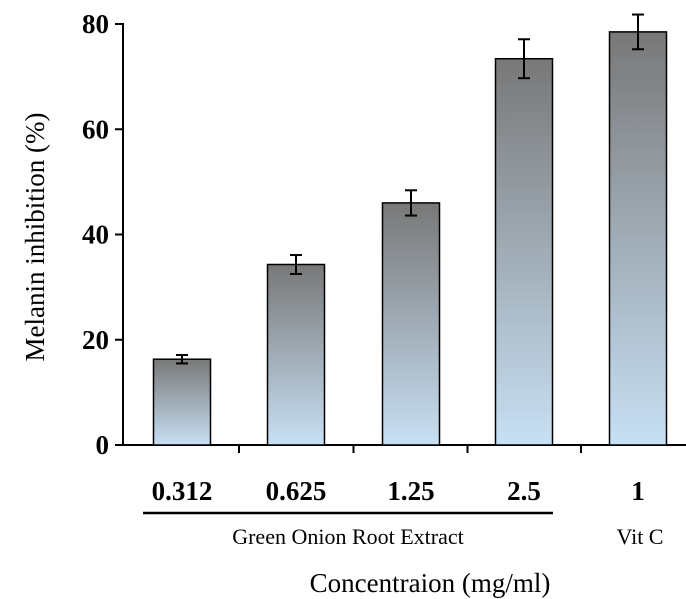 The height and width of the screenshot is (599, 686). Describe the element at coordinates (640, 536) in the screenshot. I see `group-label: Vit C` at that location.